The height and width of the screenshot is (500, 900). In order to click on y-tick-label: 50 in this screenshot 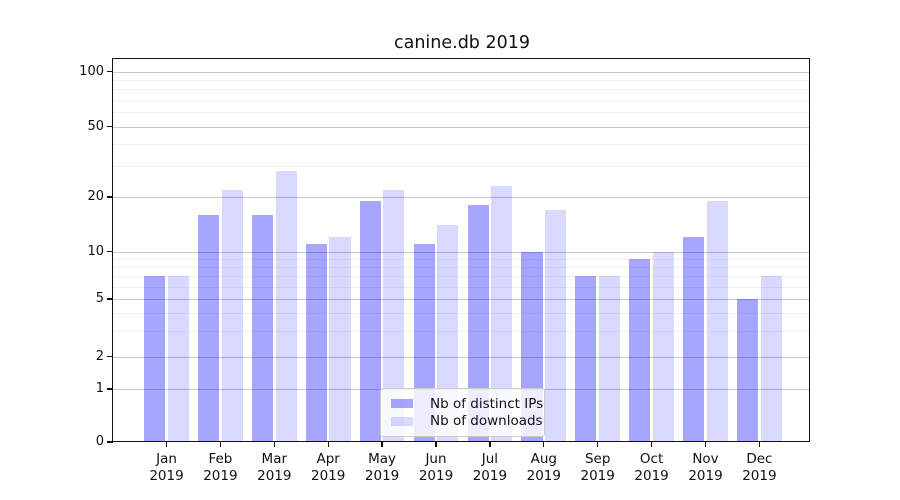, I will do `click(95, 126)`.